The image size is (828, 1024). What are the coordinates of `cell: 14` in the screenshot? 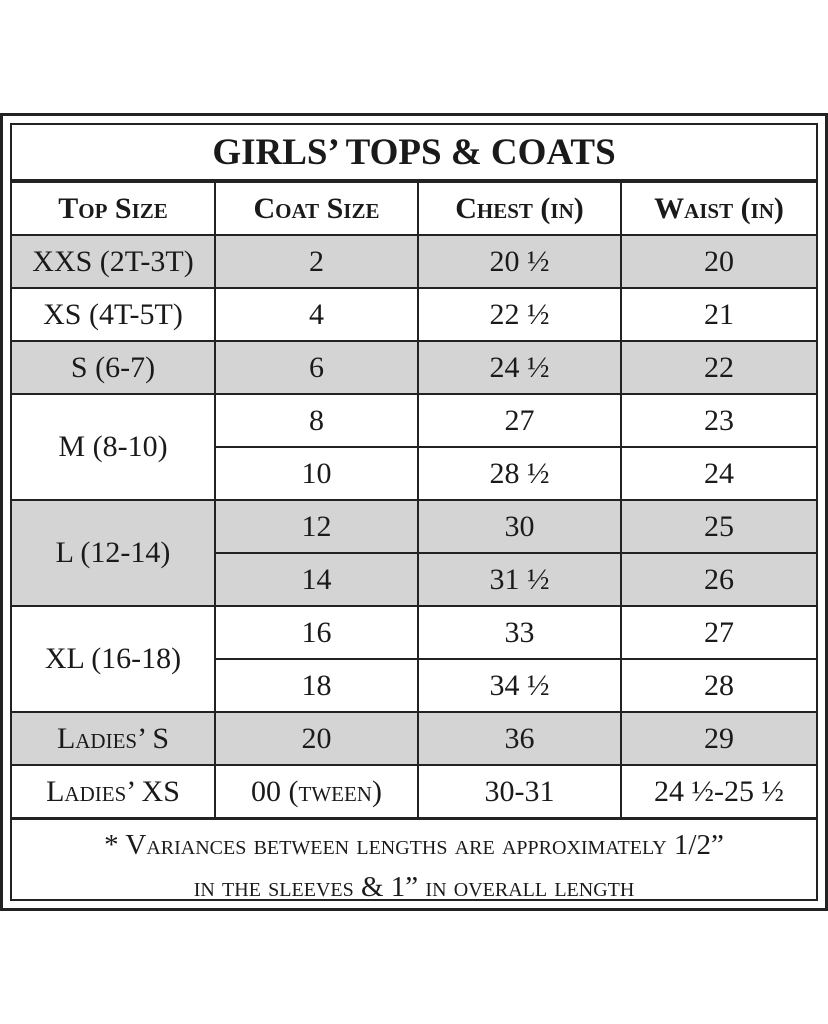 It's located at (317, 579).